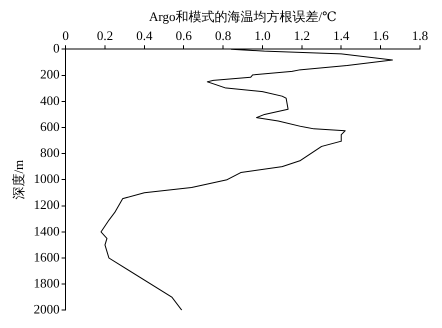 This screenshot has width=442, height=328. I want to click on y-tick-label: 400, so click(50, 100).